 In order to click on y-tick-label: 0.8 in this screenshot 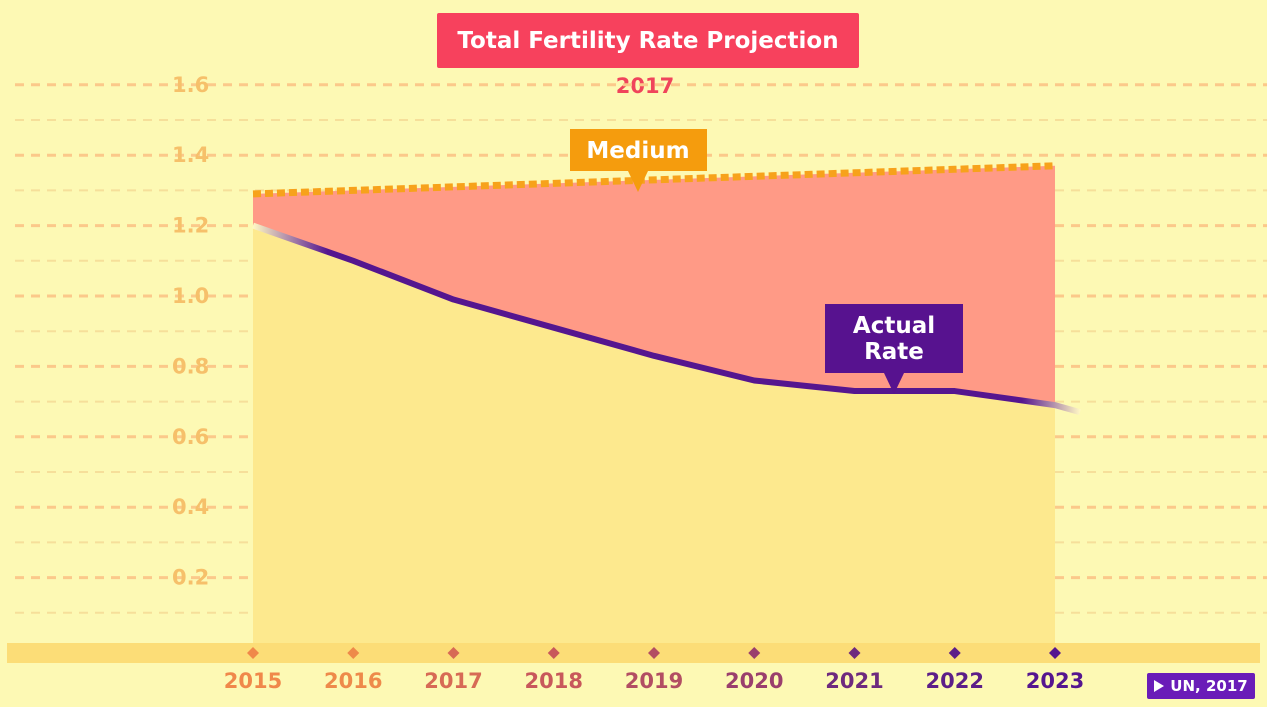, I will do `click(190, 366)`.